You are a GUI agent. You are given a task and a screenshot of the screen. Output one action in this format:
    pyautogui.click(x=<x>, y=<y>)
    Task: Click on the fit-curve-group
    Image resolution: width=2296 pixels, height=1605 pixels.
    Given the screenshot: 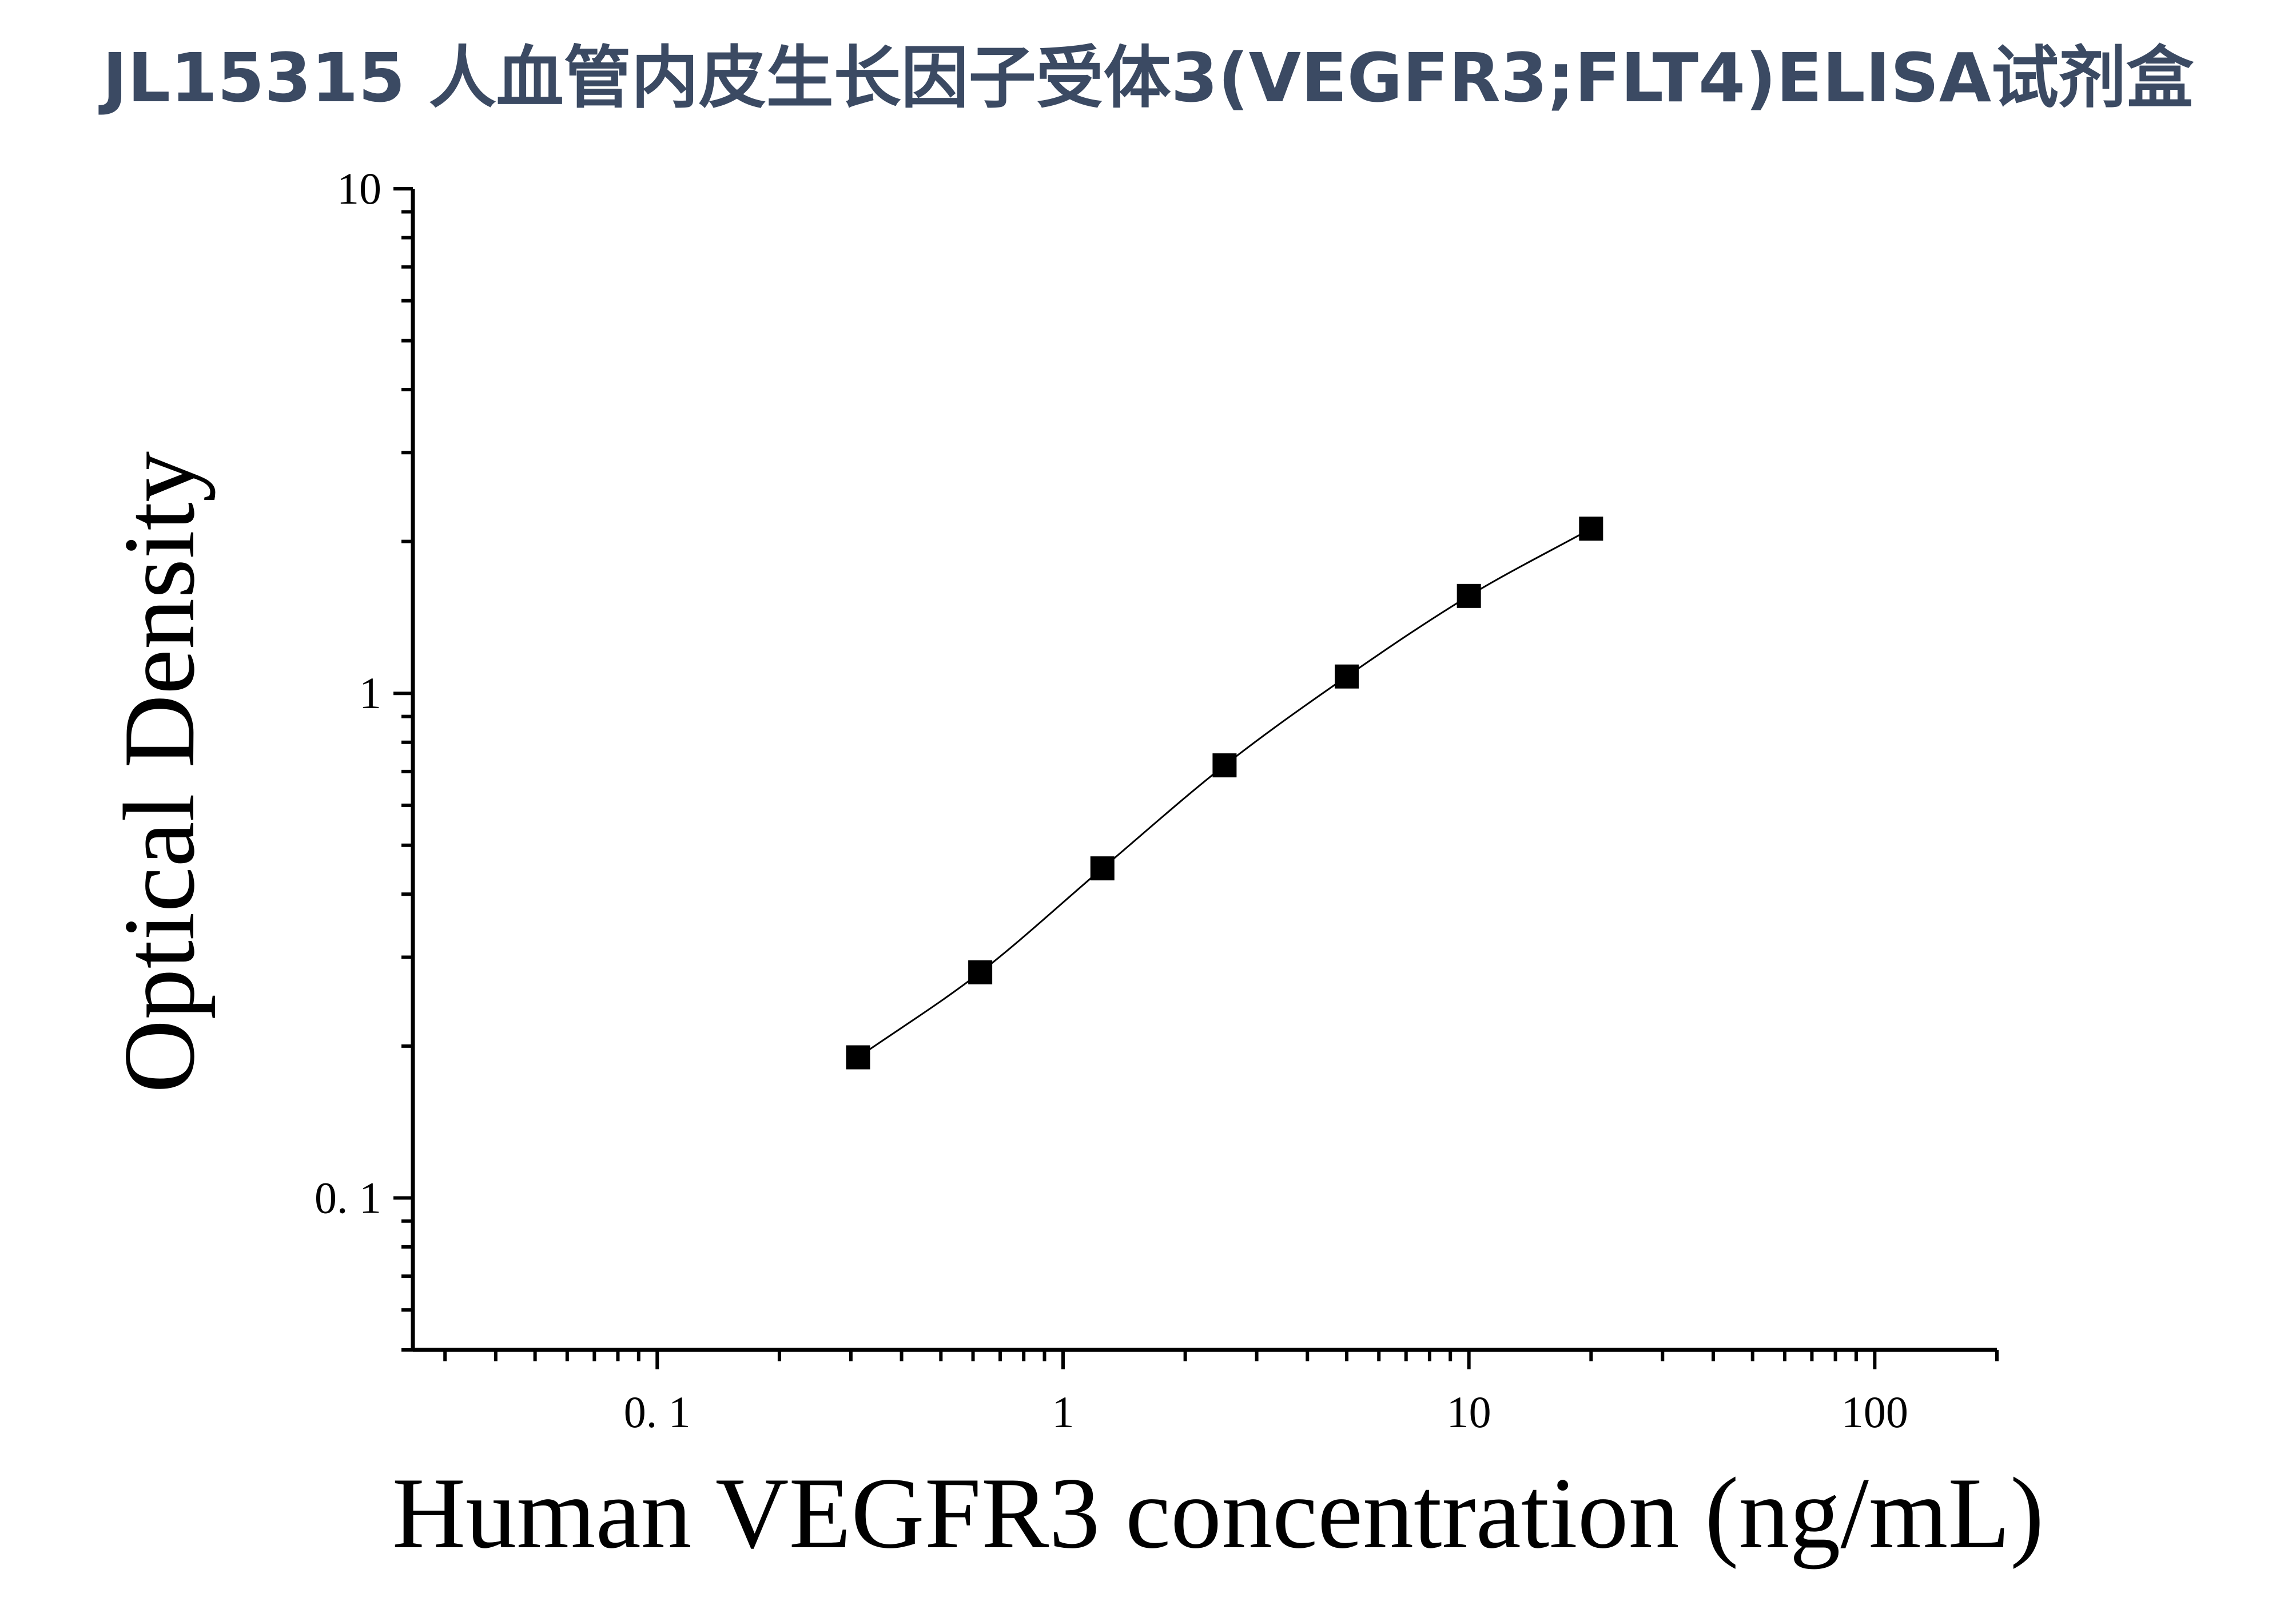 What is the action you would take?
    pyautogui.click(x=1224, y=793)
    